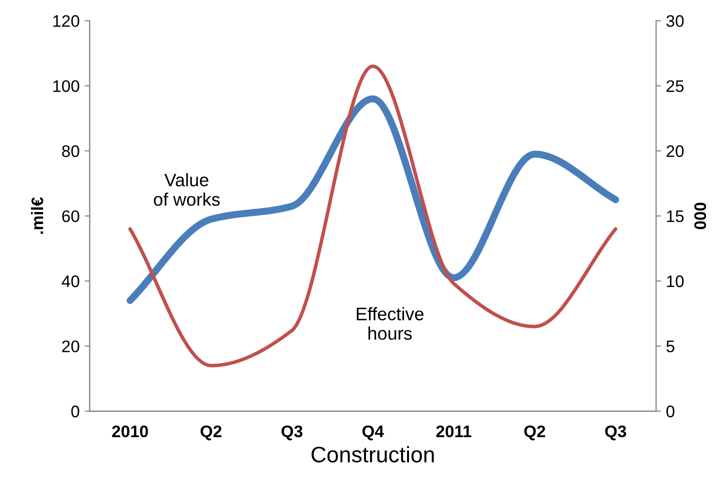  Describe the element at coordinates (71, 151) in the screenshot. I see `y-tick-label: 80` at that location.